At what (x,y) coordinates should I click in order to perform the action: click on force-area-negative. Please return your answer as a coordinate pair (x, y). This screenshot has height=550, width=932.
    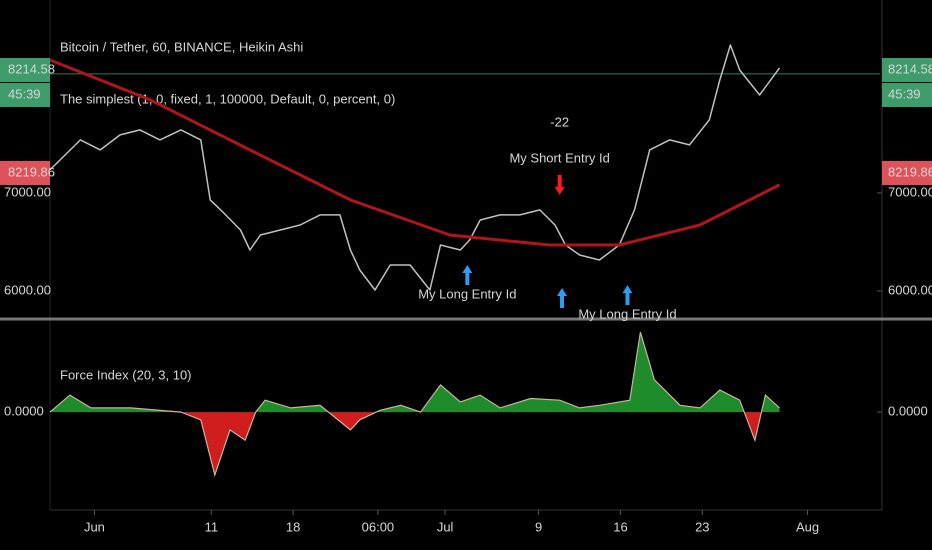
    Looking at the image, I should click on (415, 443).